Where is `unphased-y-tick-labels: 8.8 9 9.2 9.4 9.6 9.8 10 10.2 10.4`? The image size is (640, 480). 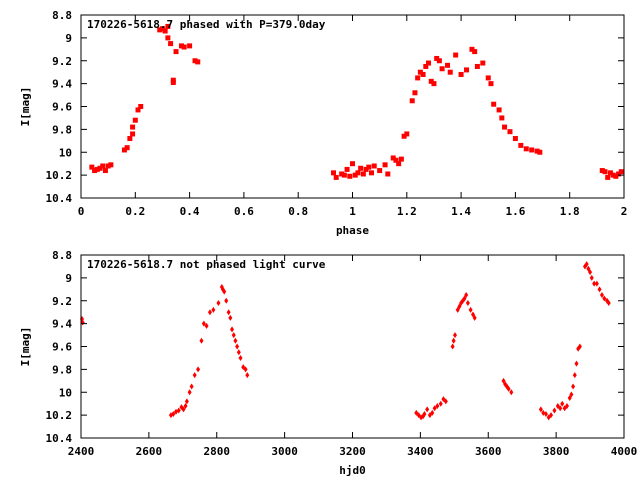
unphased-y-tick-labels: 8.8 9 9.2 9.4 9.6 9.8 10 10.2 10.4 is located at coordinates (59, 347).